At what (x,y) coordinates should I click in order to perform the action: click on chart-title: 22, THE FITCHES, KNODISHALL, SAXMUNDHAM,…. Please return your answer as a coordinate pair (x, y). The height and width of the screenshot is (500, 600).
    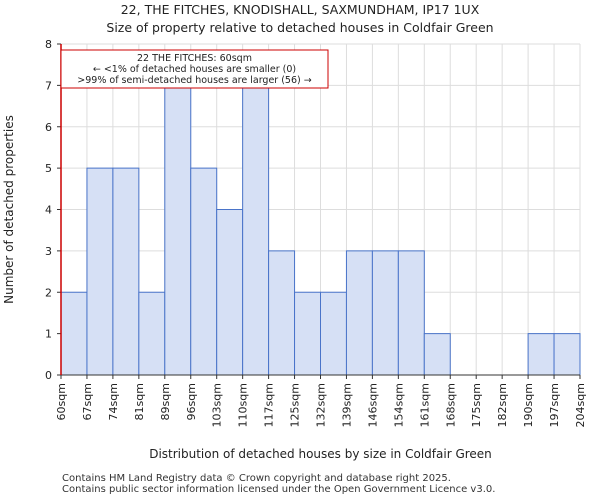
    Looking at the image, I should click on (300, 9).